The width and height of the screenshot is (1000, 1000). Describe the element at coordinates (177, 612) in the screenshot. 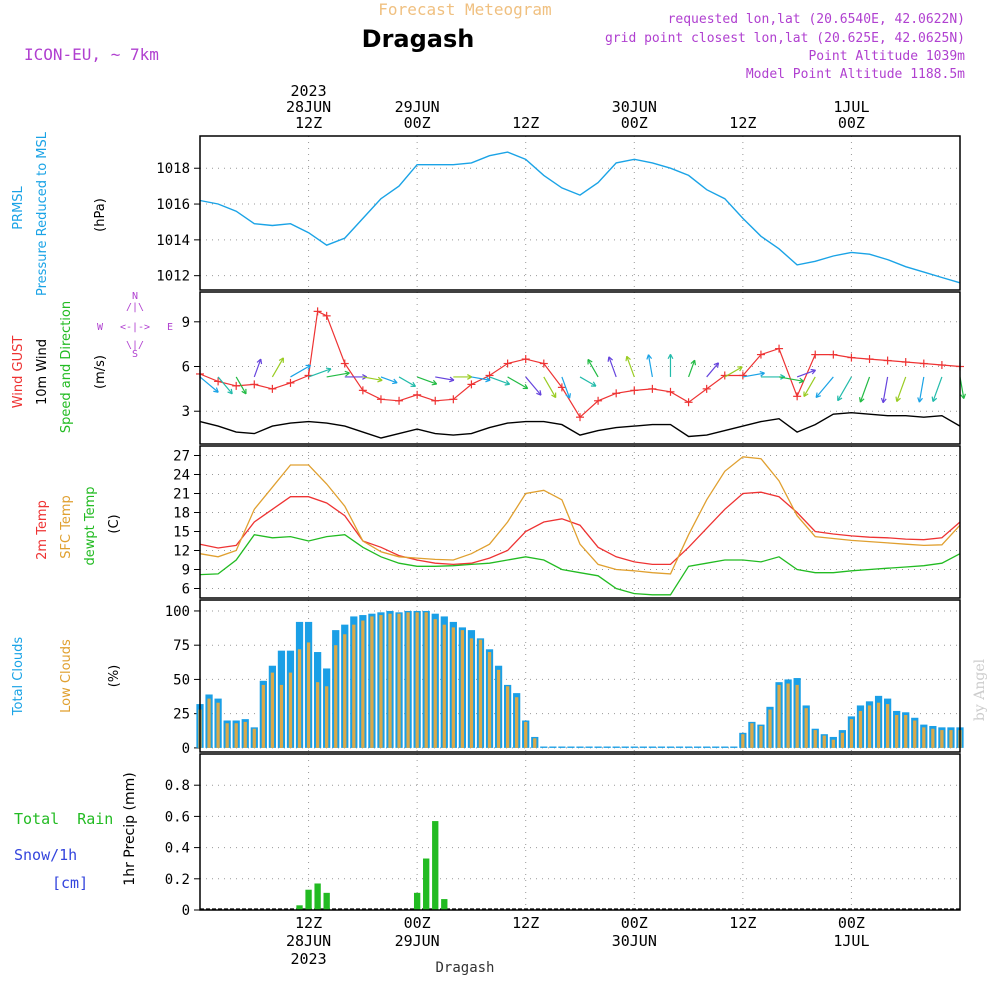

I see `clouds-ytick-label: 100` at that location.